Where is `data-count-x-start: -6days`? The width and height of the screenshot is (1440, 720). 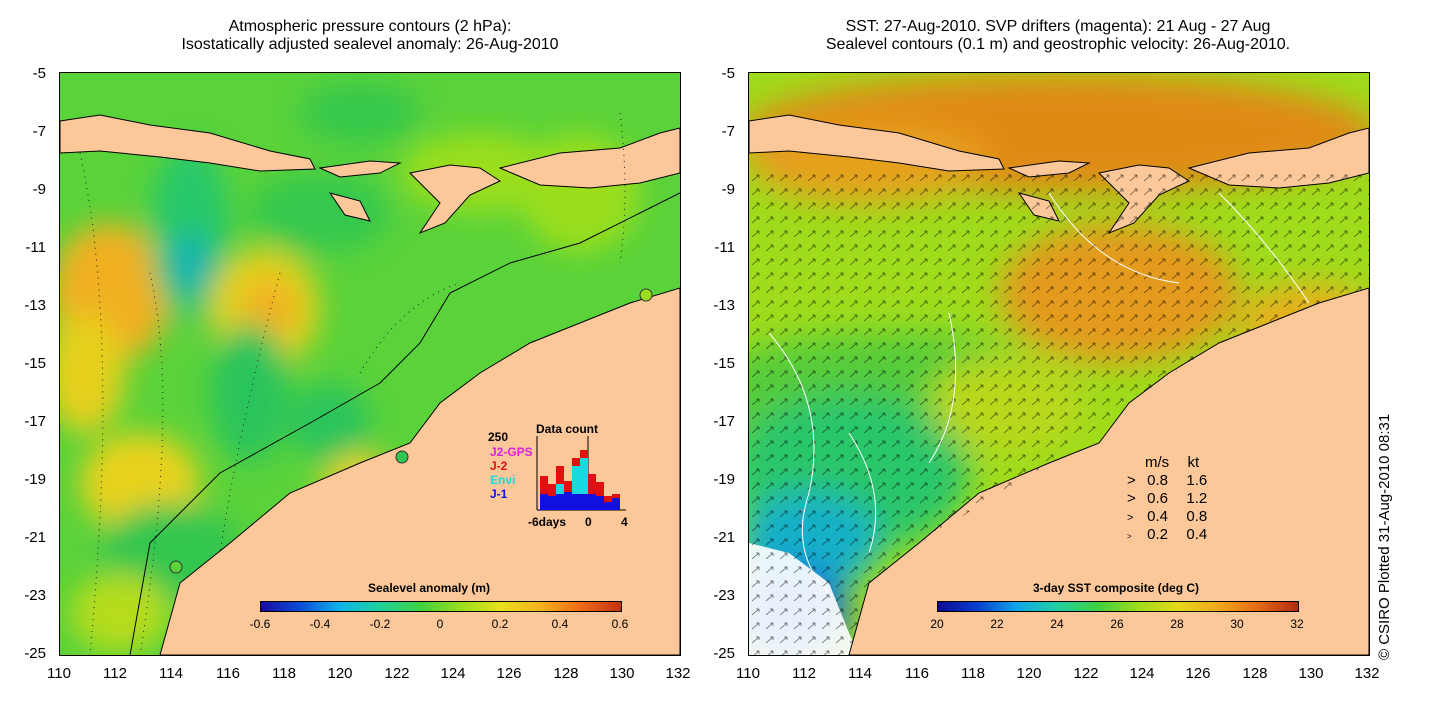
data-count-x-start: -6days is located at coordinates (547, 522).